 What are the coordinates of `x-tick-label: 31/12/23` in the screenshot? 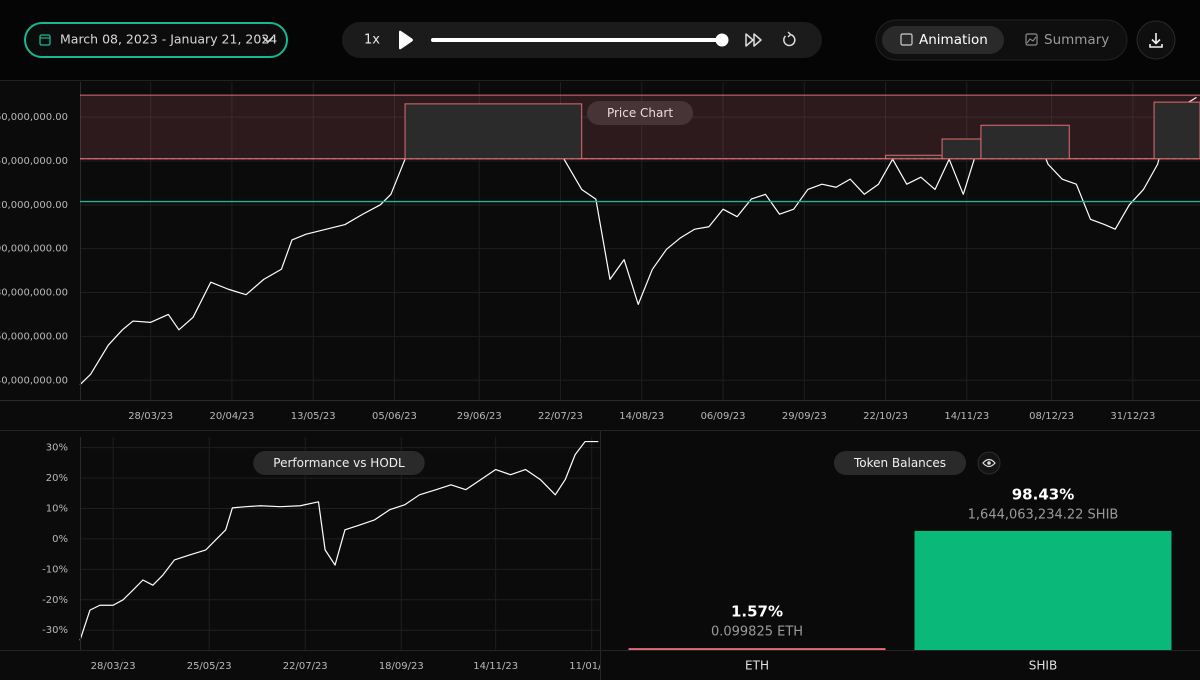 It's located at (1132, 416).